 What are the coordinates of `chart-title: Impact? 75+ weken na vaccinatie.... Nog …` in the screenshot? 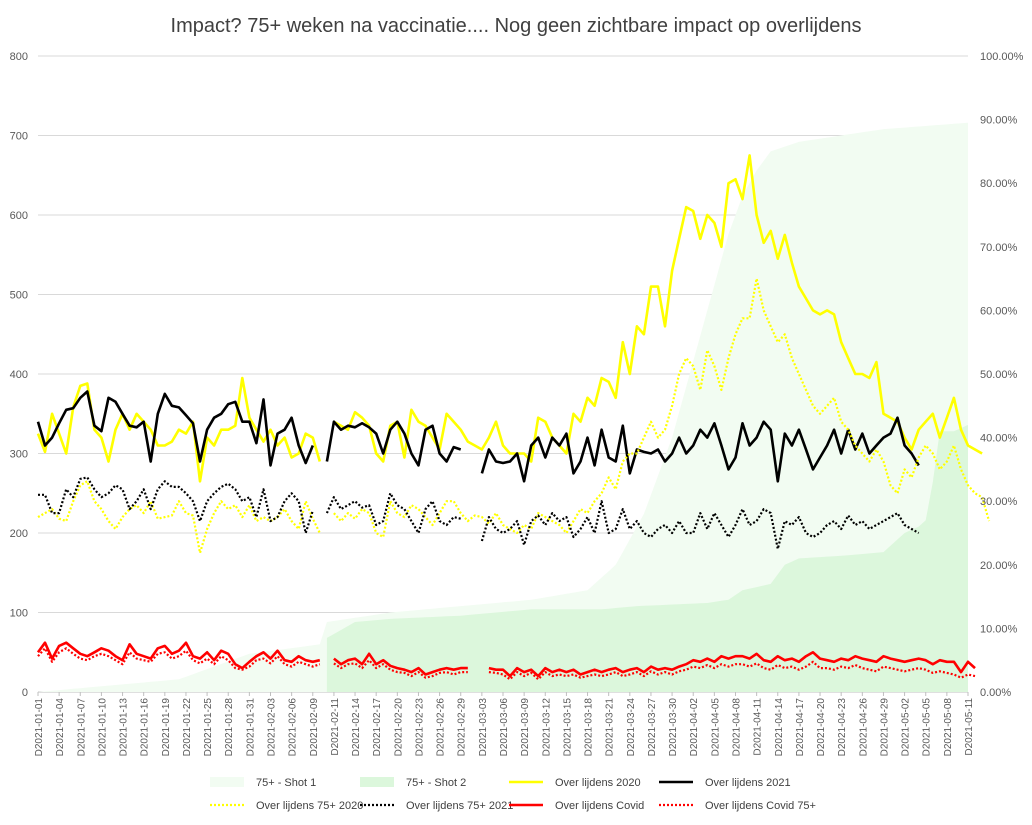 It's located at (516, 26).